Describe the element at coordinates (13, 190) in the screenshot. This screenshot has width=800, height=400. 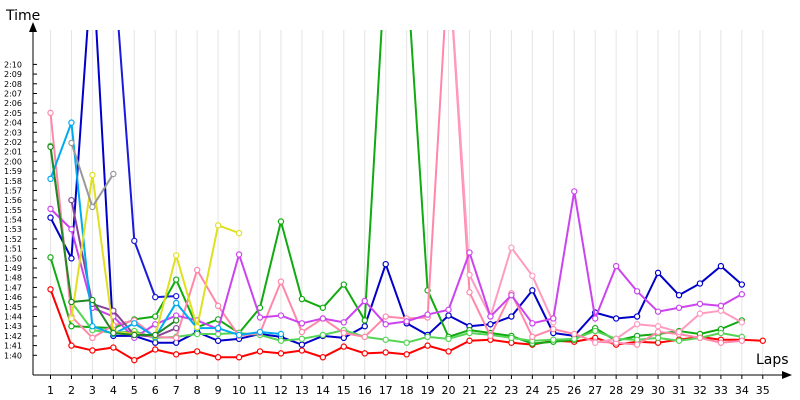
I see `y-tick-label: 1:57` at that location.